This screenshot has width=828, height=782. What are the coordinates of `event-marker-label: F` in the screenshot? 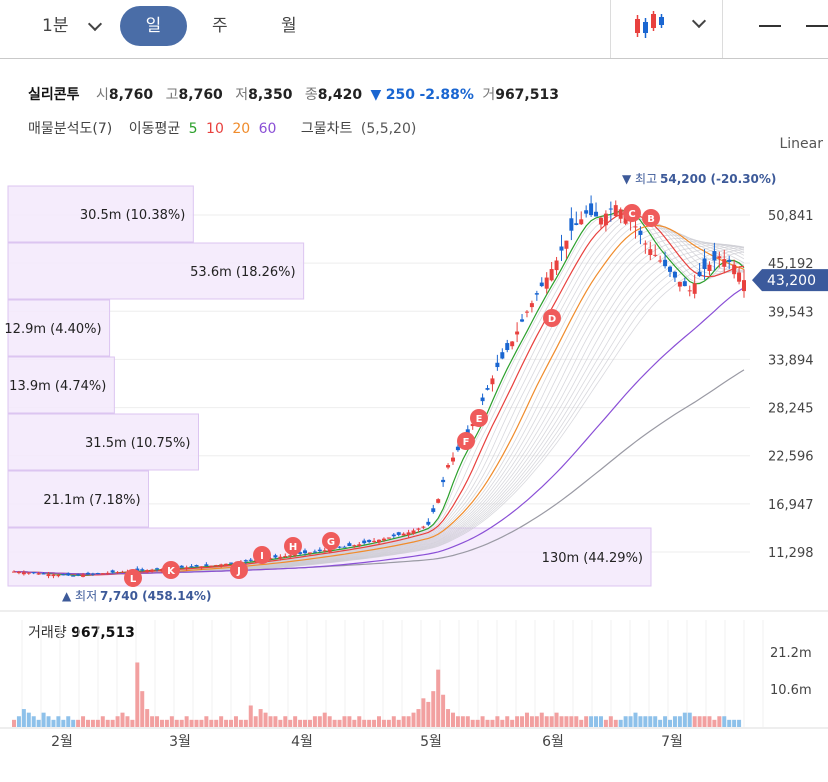 It's located at (466, 442).